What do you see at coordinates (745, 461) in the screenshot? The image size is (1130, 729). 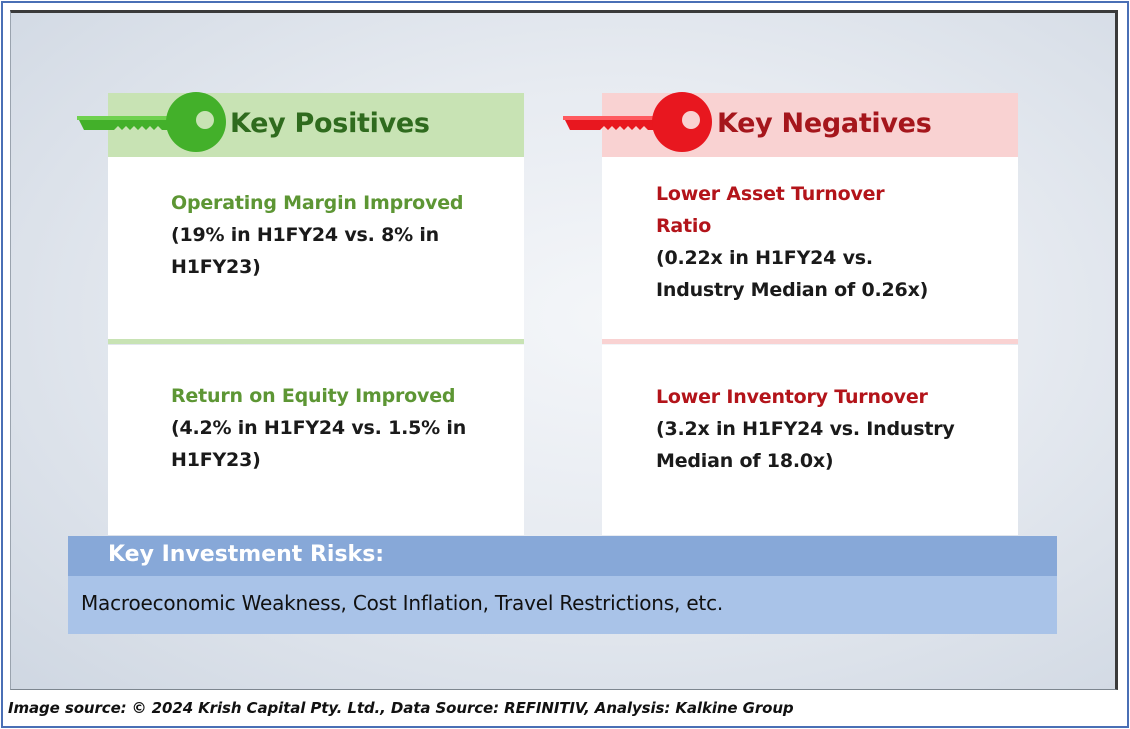 I see `negative-item-2-detail-2: Median of 18.0x)` at bounding box center [745, 461].